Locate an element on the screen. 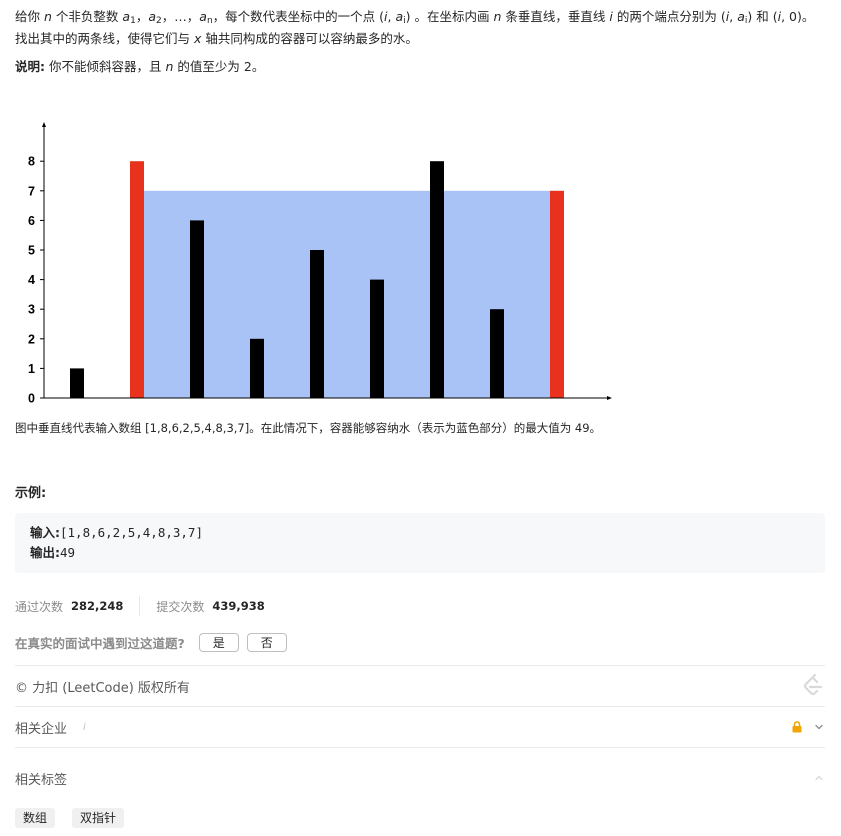 This screenshot has height=836, width=841. passed-value: 282,248 is located at coordinates (97, 606).